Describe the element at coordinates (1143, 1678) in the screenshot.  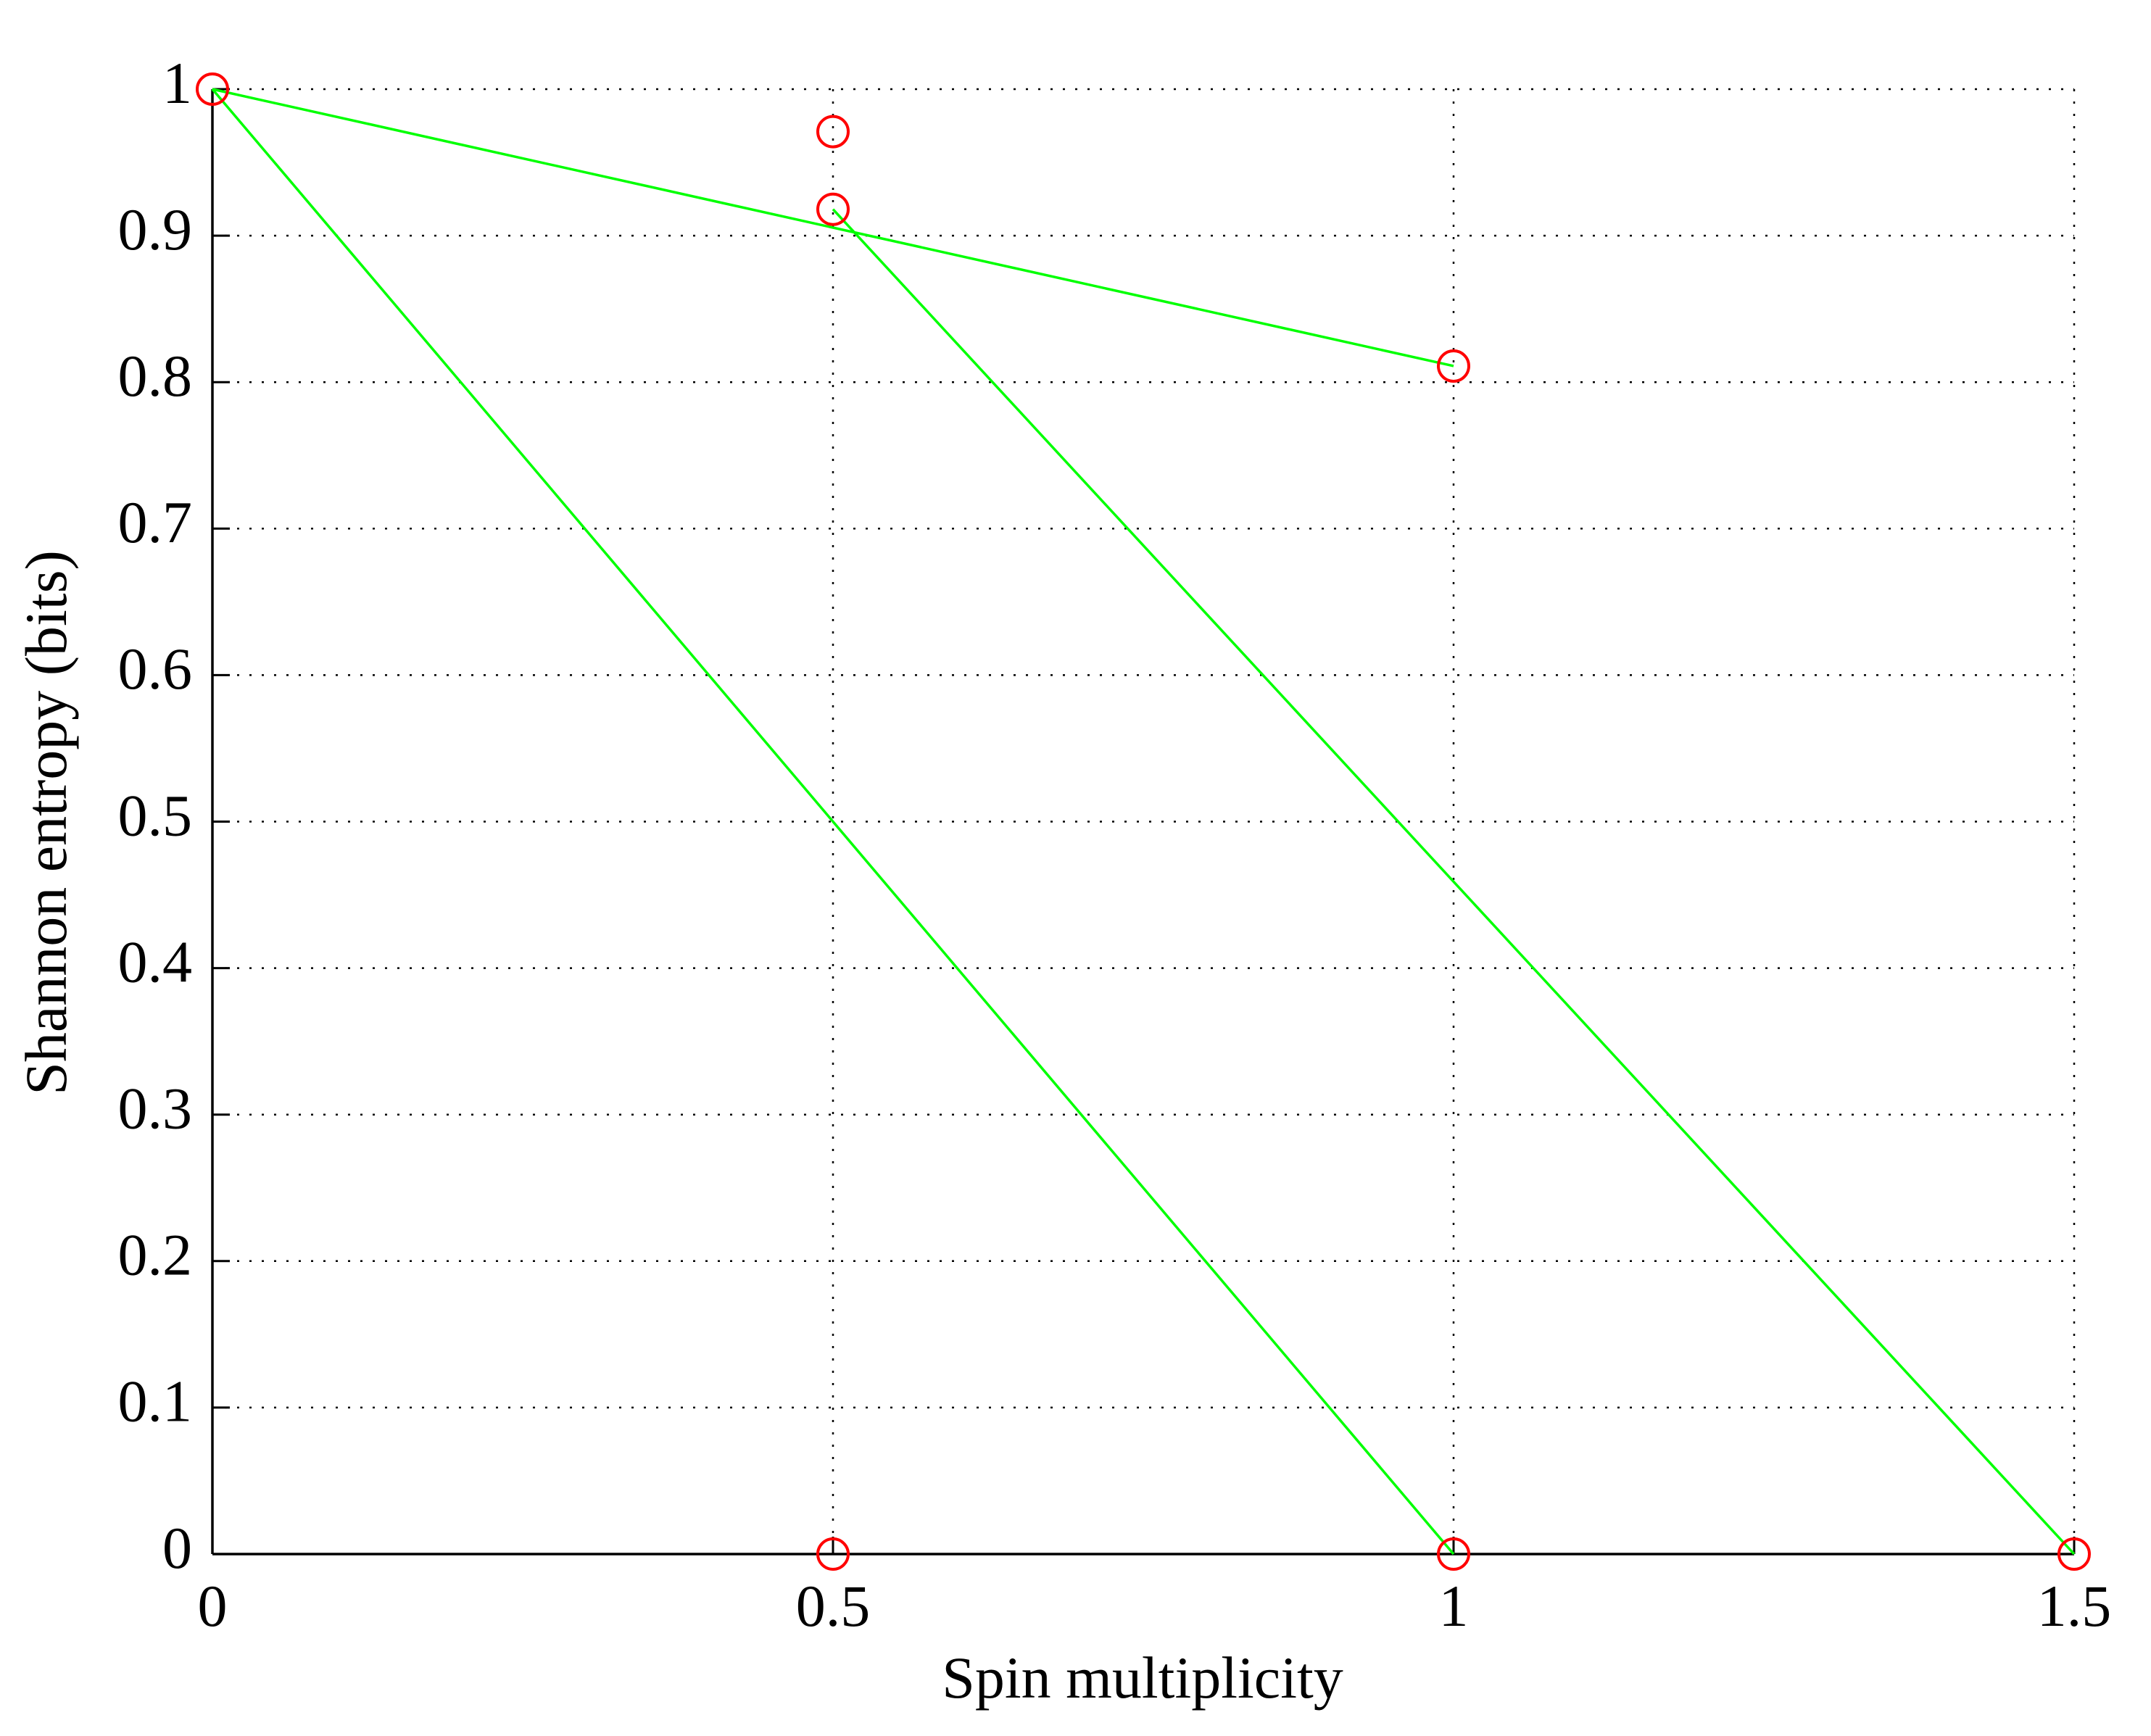
I see `x-axis-label: Spin multiplicity` at that location.